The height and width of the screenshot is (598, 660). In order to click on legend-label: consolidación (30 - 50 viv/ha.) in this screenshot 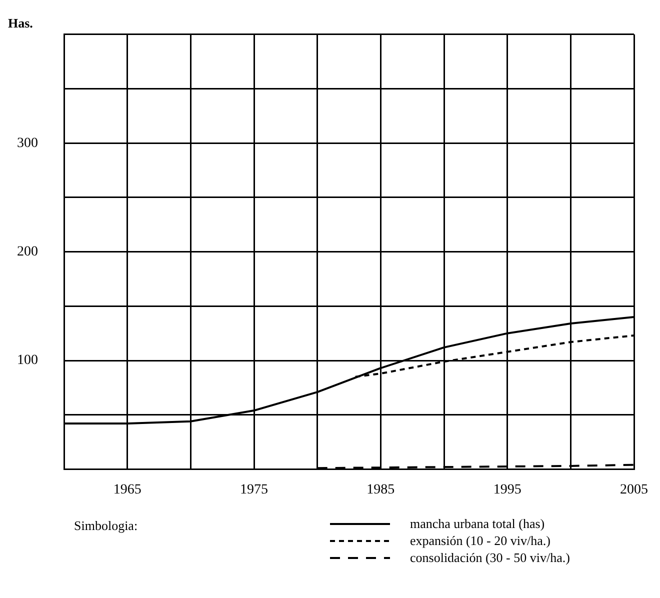, I will do `click(490, 558)`.